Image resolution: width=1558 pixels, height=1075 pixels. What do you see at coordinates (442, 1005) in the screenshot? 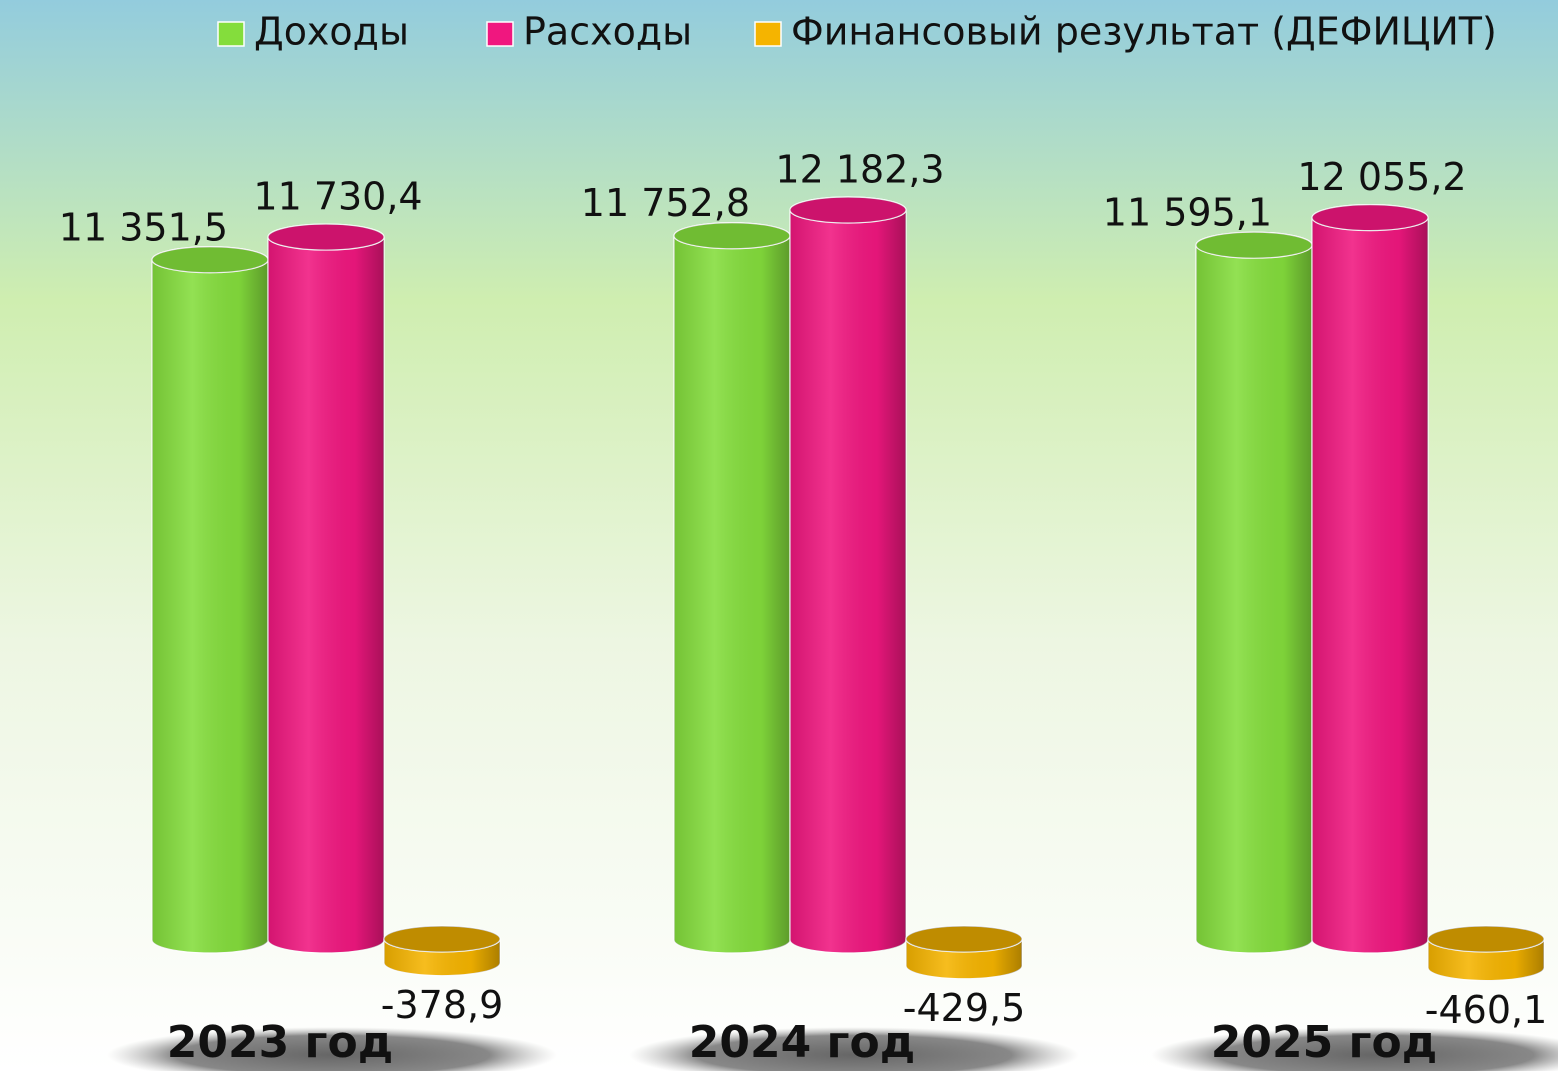
I see `value-label: -378,9` at bounding box center [442, 1005].